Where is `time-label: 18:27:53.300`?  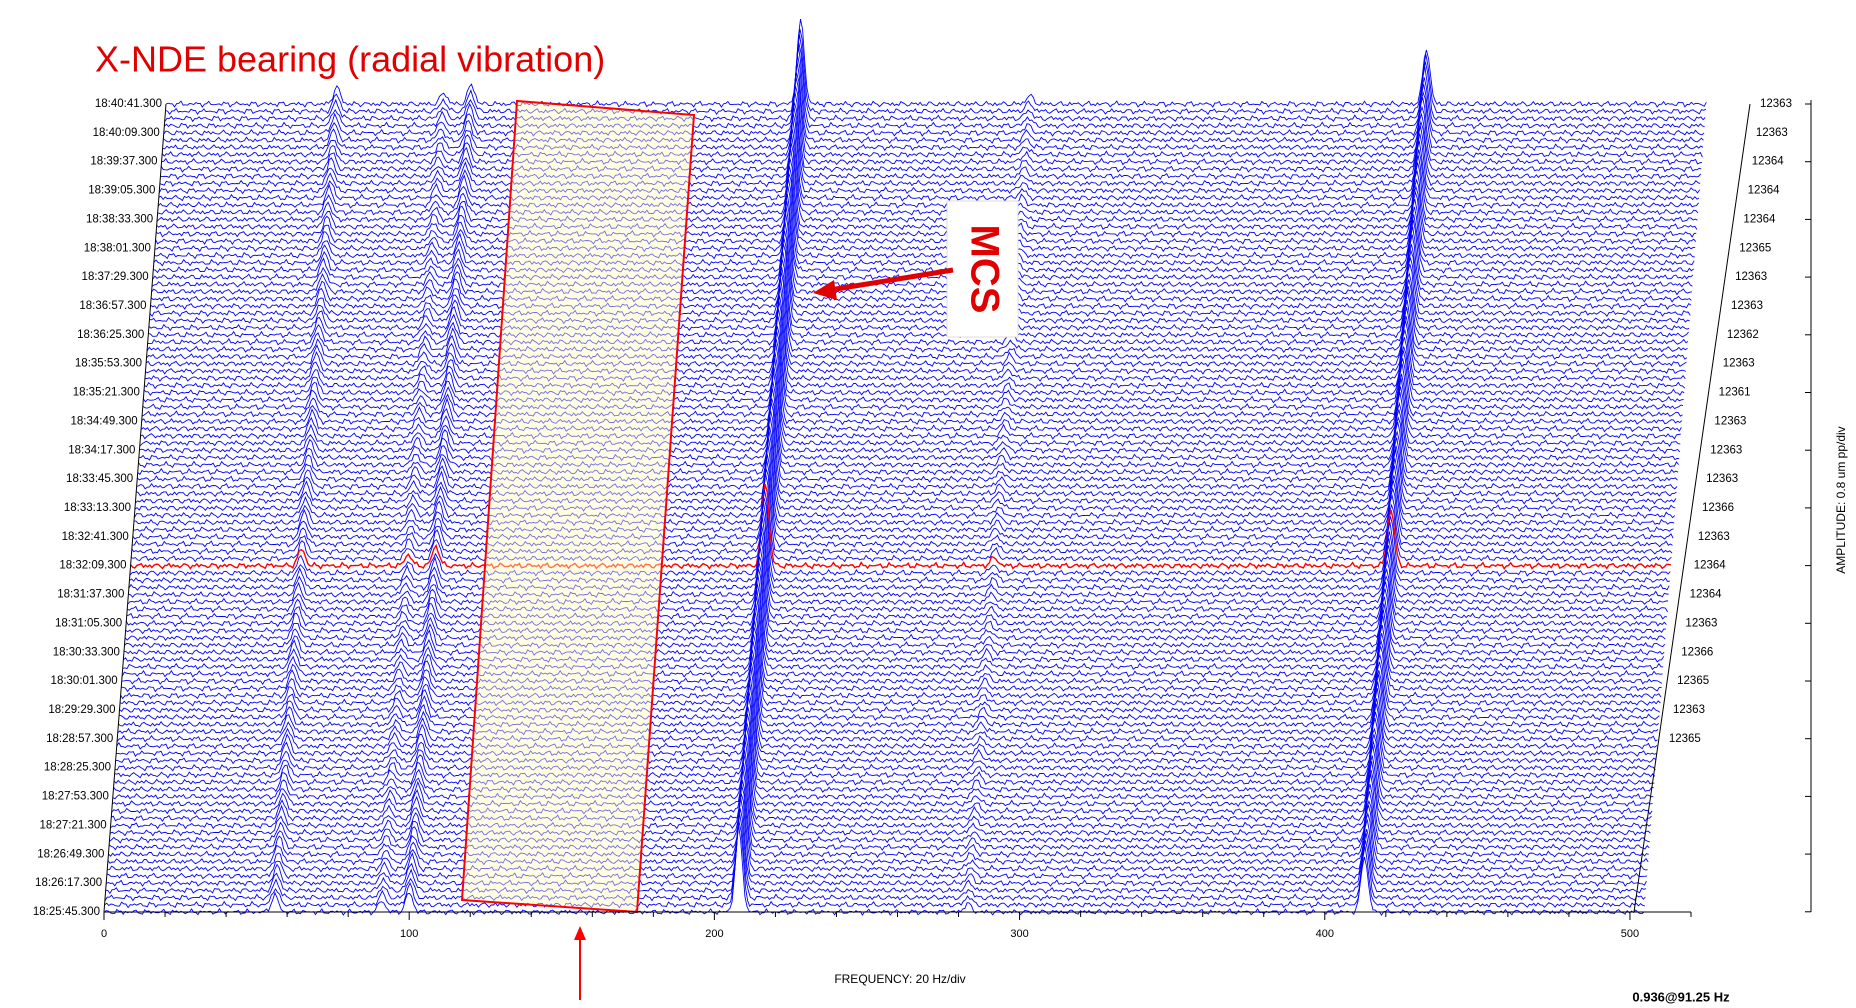
time-label: 18:27:53.300 is located at coordinates (75, 797).